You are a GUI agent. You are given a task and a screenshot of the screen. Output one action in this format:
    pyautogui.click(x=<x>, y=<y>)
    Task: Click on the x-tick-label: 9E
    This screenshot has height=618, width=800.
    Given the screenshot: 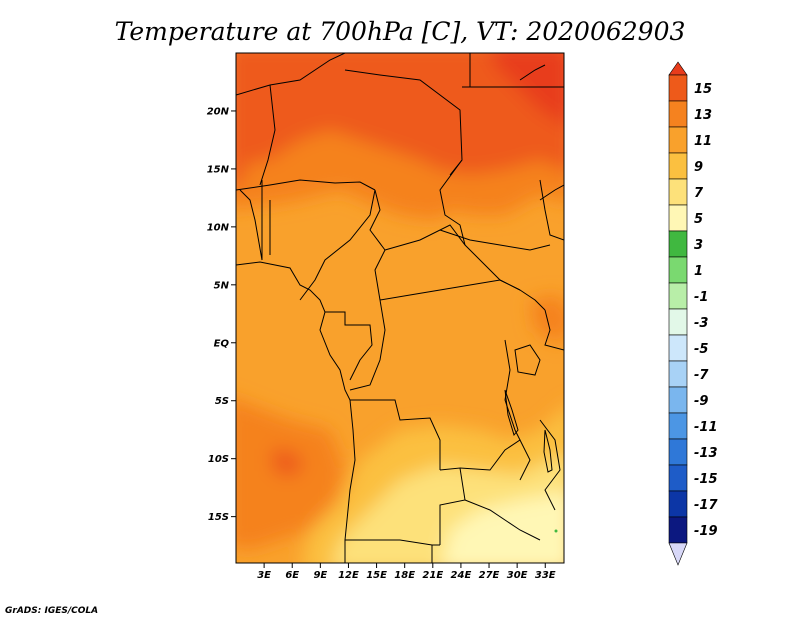 What is the action you would take?
    pyautogui.click(x=320, y=575)
    